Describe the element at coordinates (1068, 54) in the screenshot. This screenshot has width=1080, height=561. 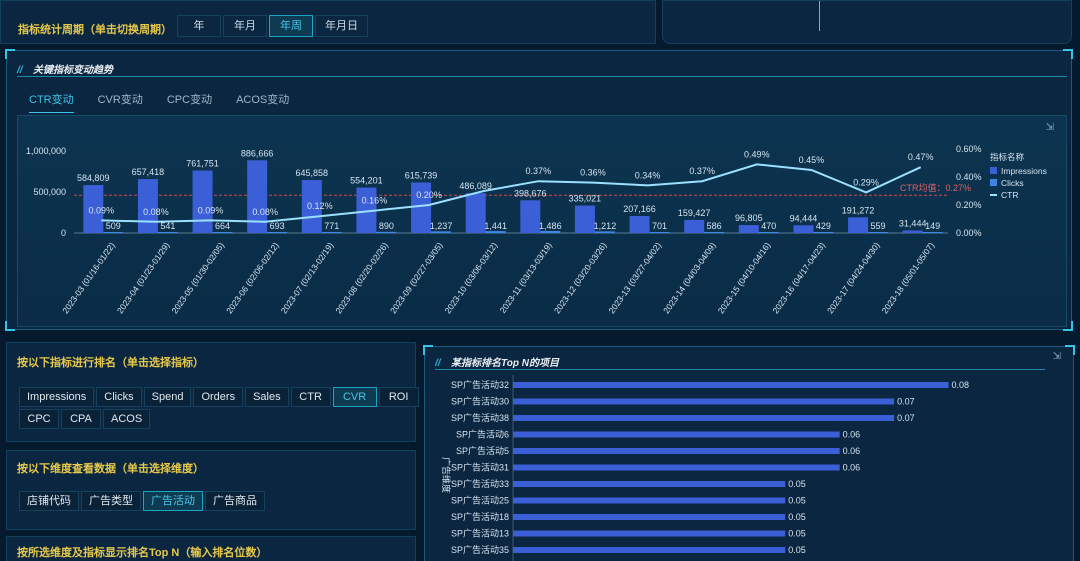
I see `corner-tr` at that location.